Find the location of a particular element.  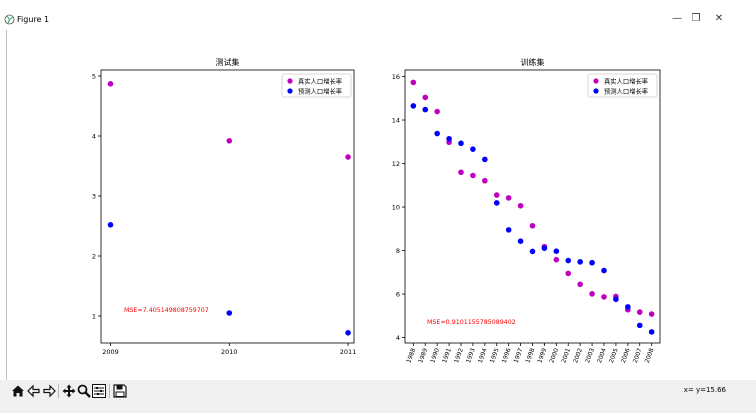

x-tick-label: 2009 is located at coordinates (110, 352).